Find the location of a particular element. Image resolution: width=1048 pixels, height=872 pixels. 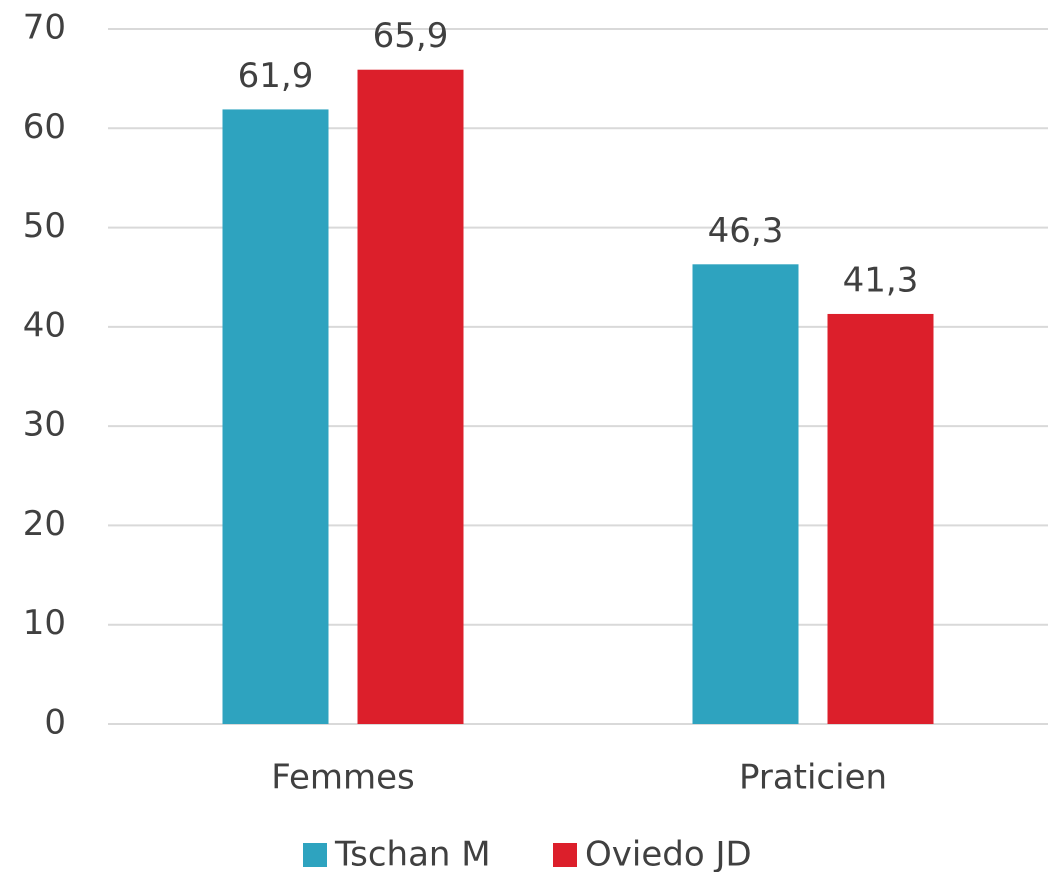

x-tick-label: Praticien is located at coordinates (813, 778).